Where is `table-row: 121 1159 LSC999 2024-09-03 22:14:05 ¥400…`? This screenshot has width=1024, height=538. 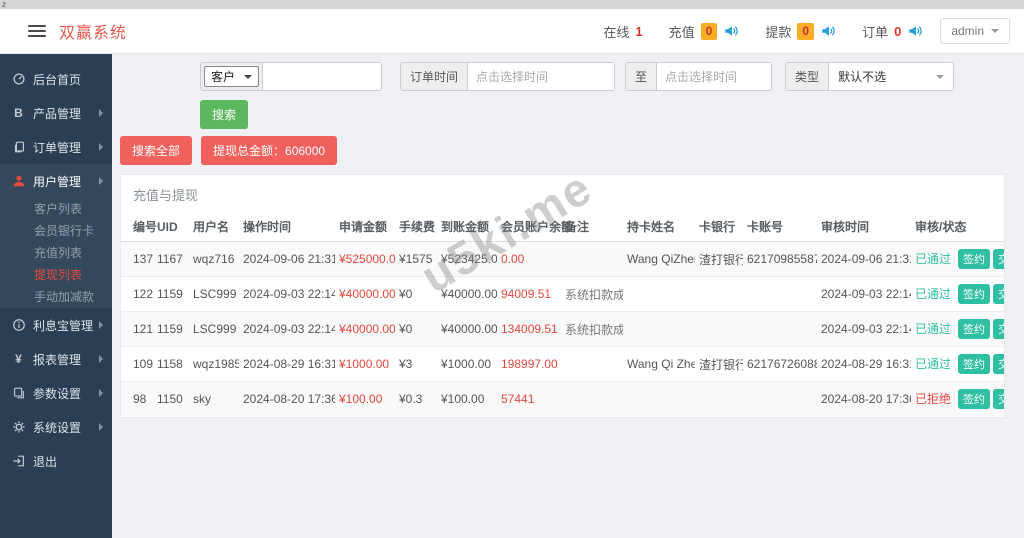
table-row: 121 1159 LSC999 2024-09-03 22:14:05 ¥400… is located at coordinates (562, 329).